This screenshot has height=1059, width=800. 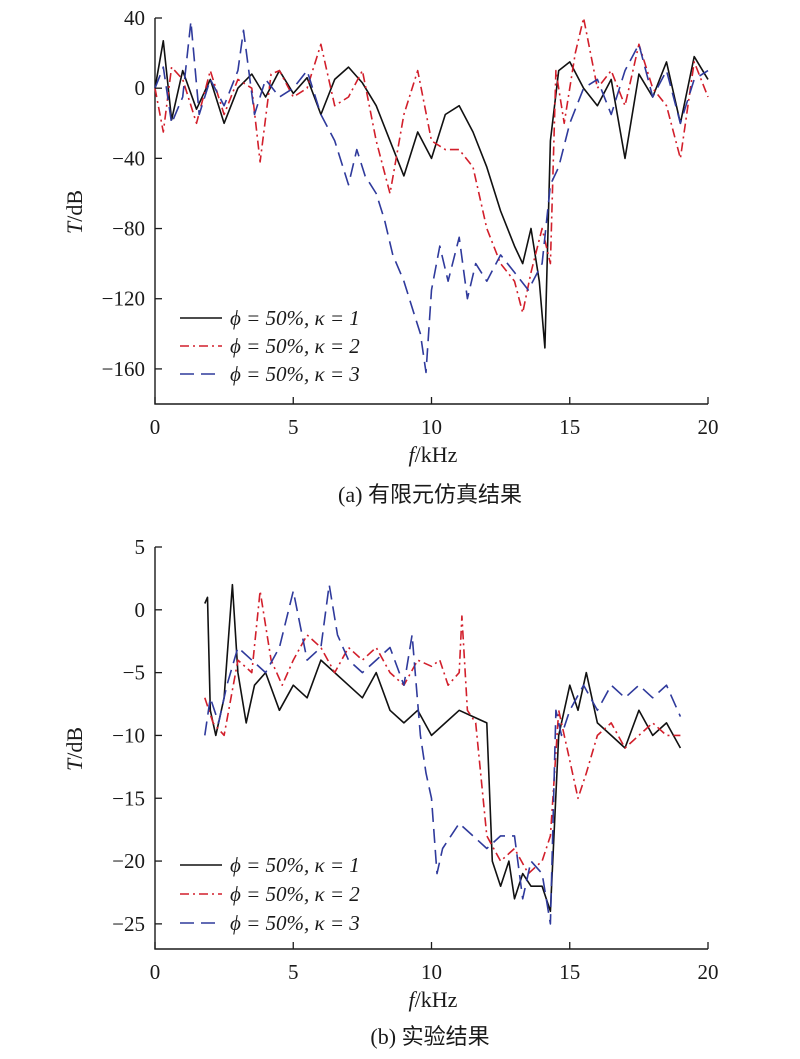 What do you see at coordinates (74, 749) in the screenshot?
I see `chart-b-ylabel: T/dB` at bounding box center [74, 749].